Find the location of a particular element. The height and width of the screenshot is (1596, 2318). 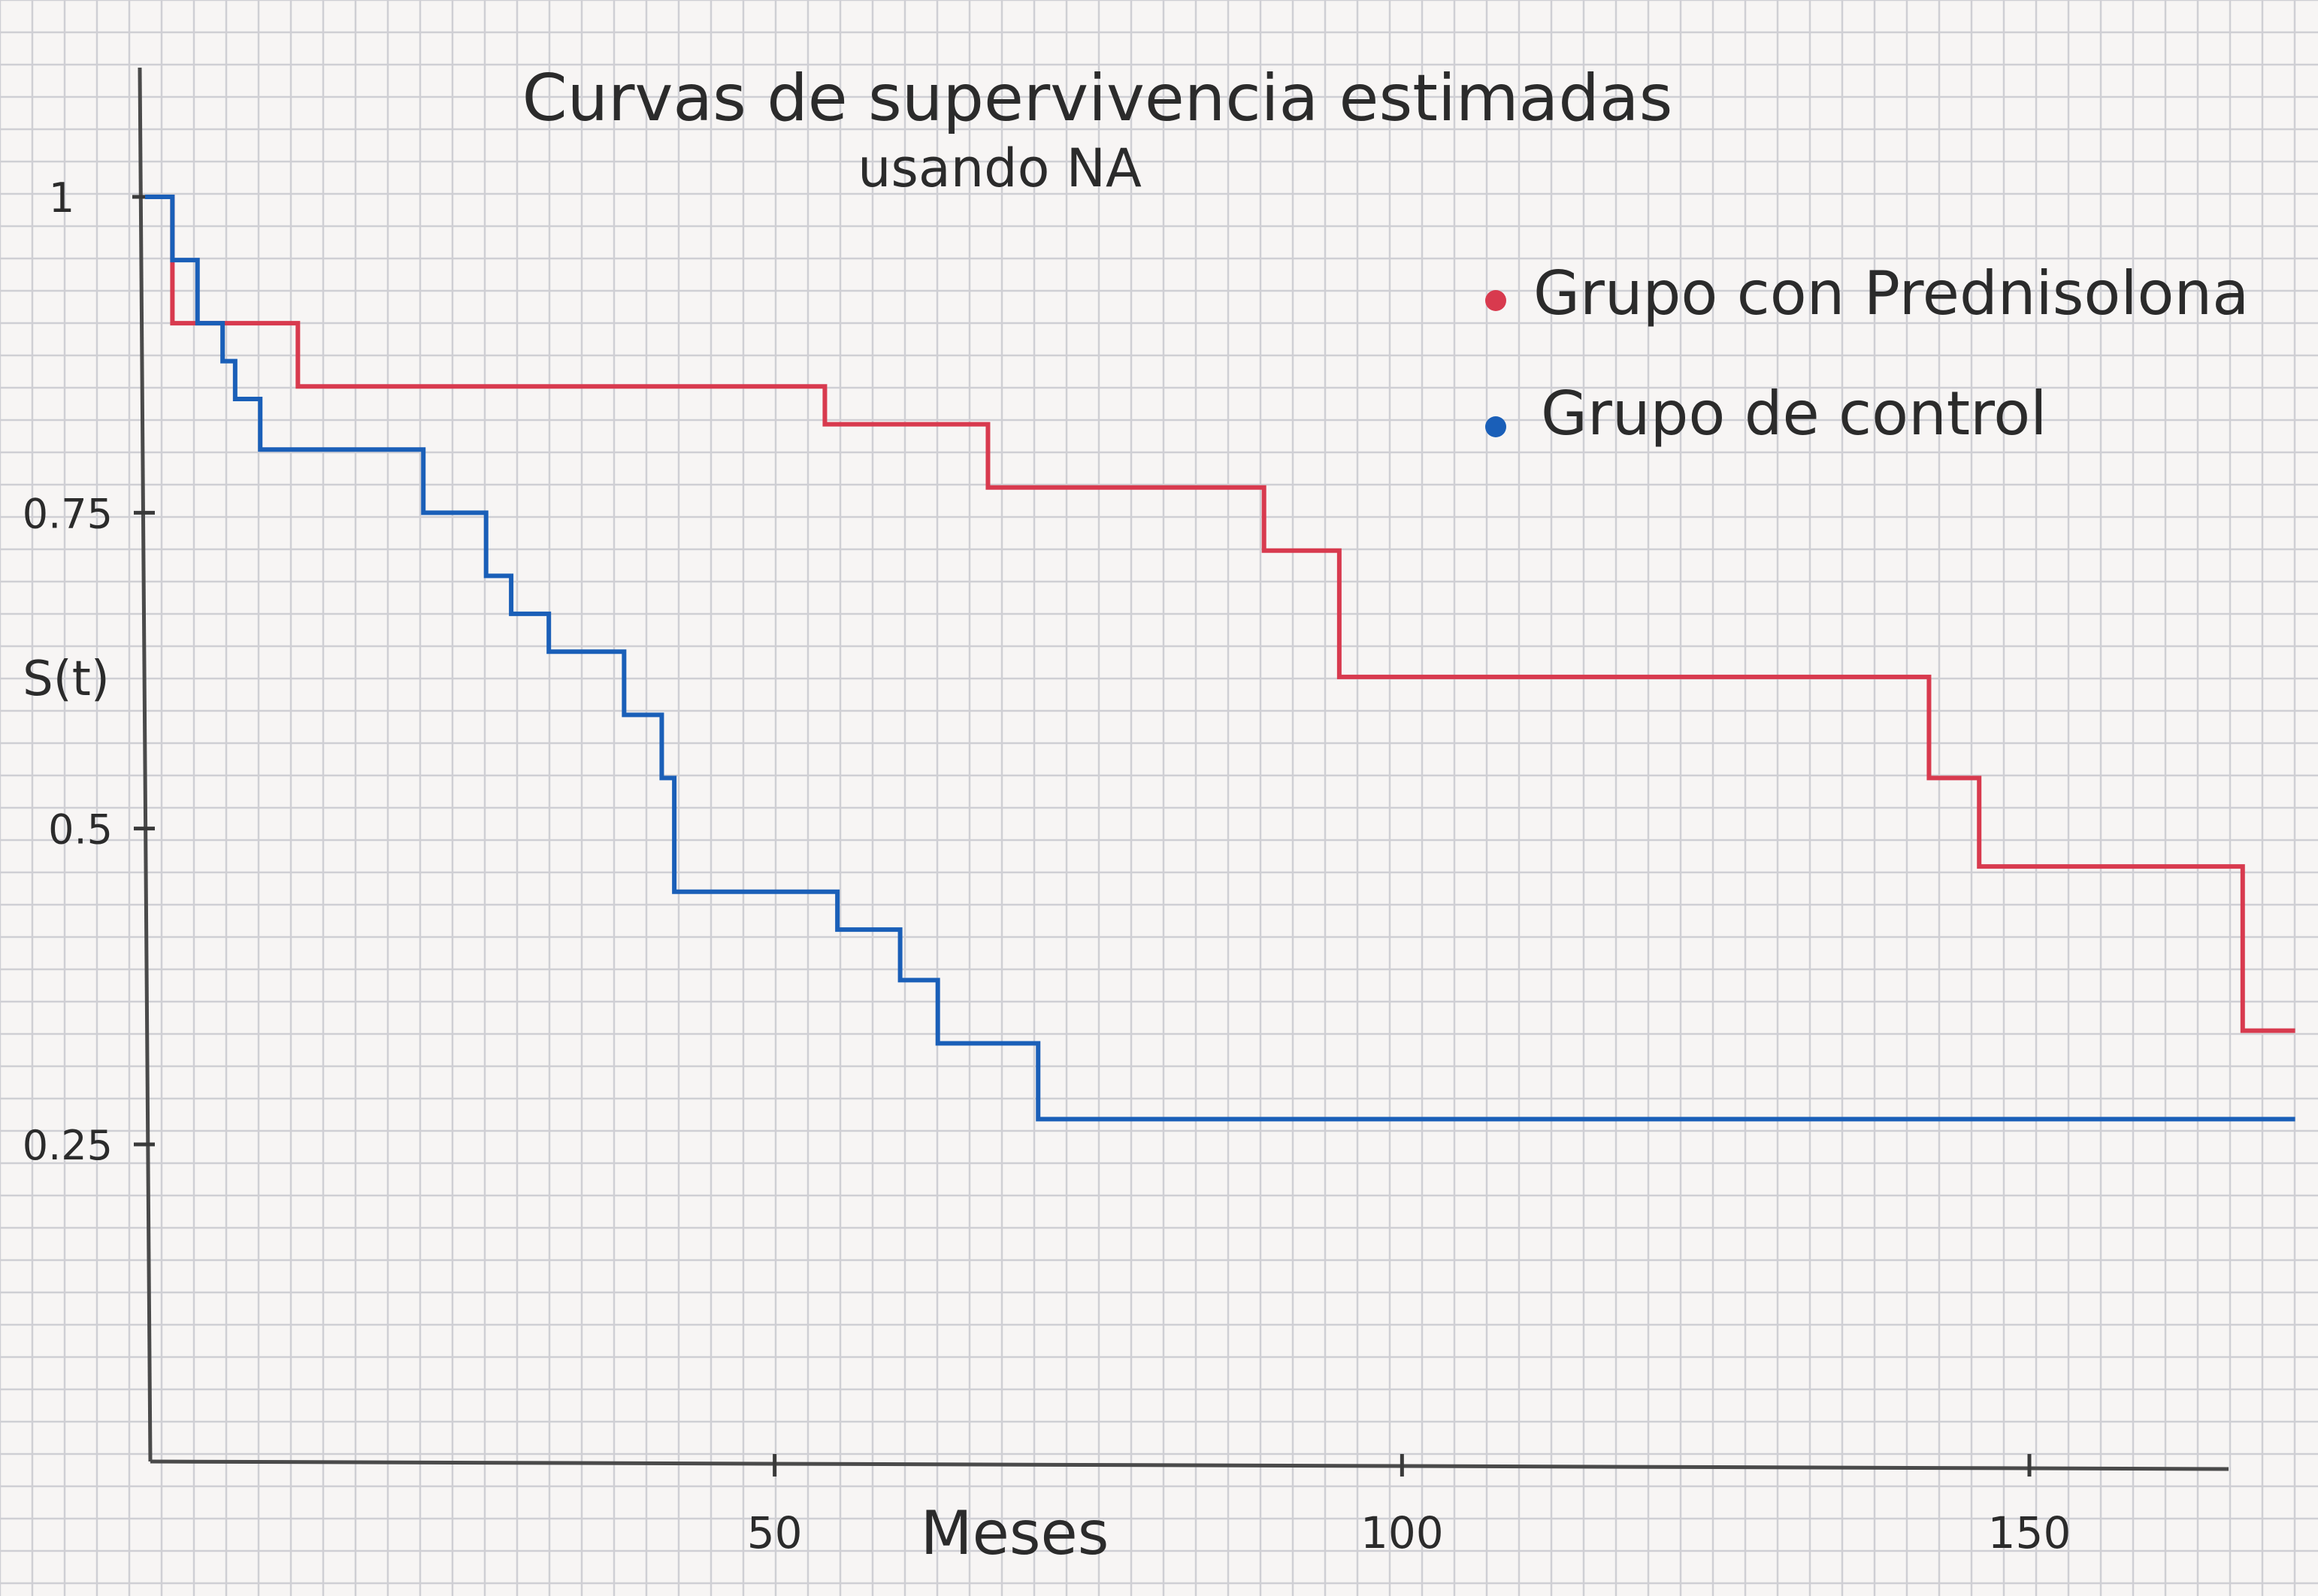

x-tick-label: 150 is located at coordinates (2029, 1532).